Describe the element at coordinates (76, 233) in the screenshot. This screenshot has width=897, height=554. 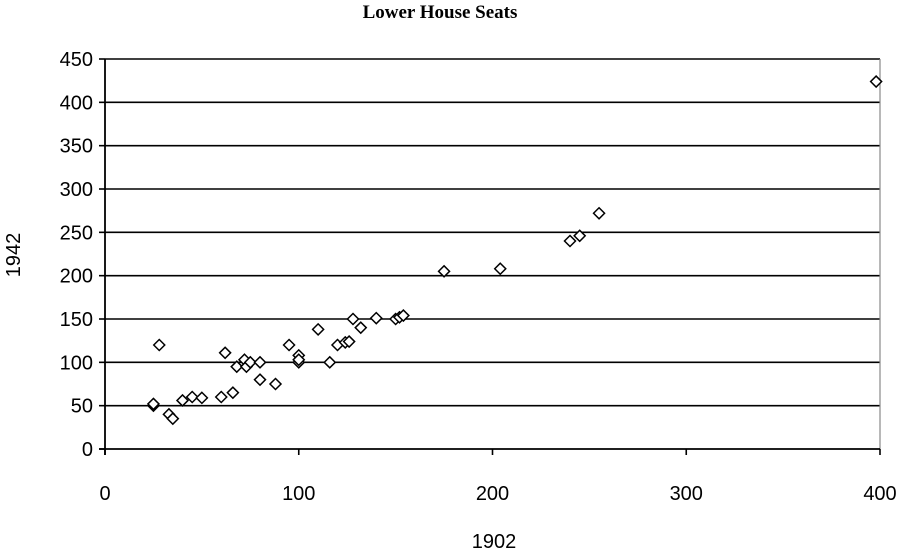
I see `y-tick-label: 250` at that location.